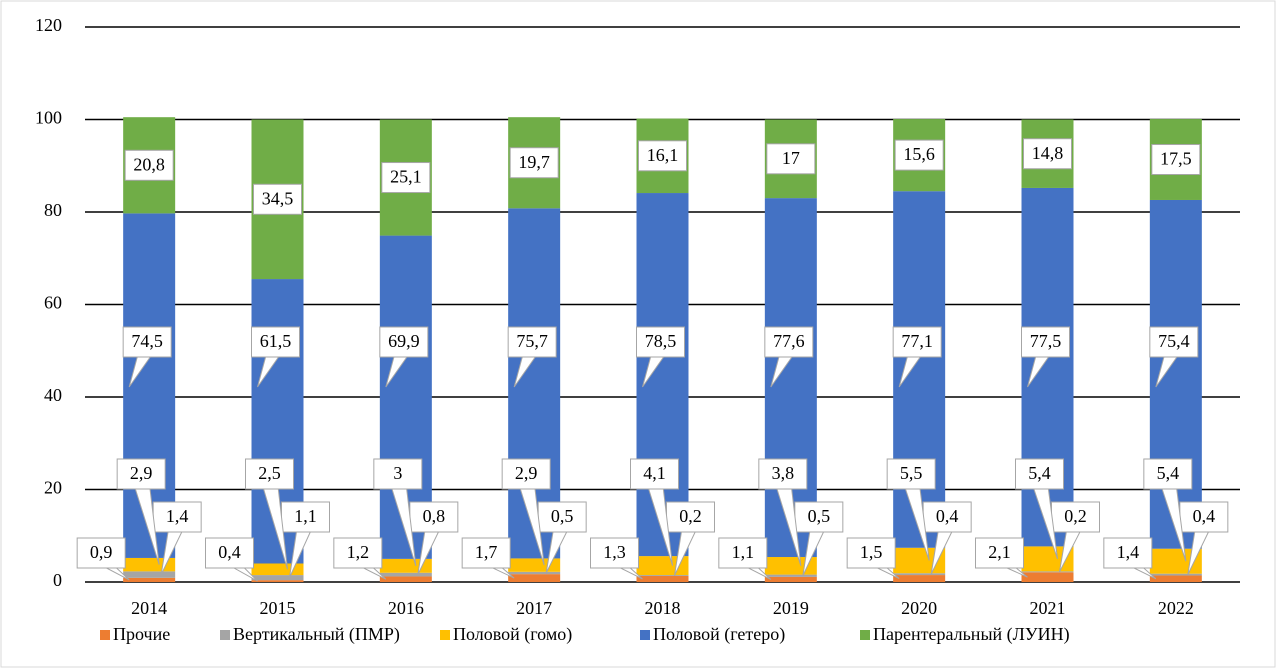 This screenshot has width=1276, height=668. I want to click on data-label: 61,5, so click(276, 341).